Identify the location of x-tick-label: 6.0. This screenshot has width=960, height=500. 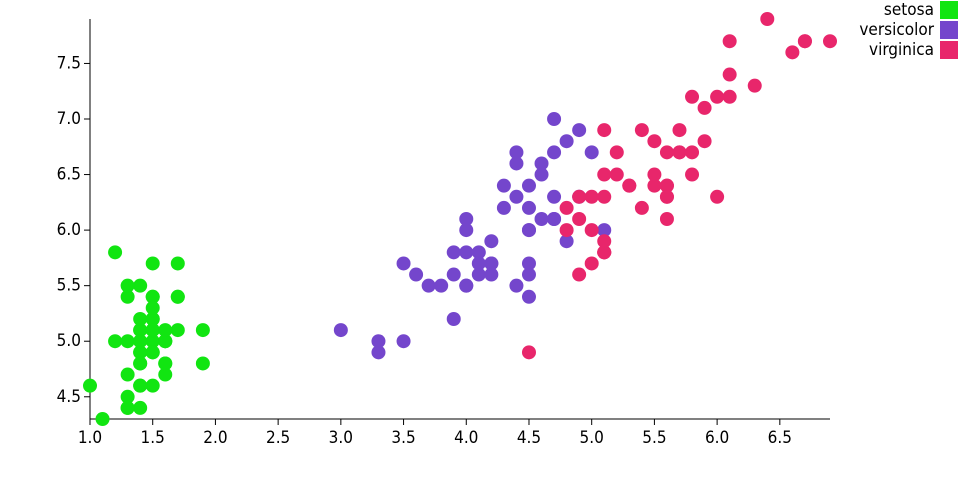
(717, 438).